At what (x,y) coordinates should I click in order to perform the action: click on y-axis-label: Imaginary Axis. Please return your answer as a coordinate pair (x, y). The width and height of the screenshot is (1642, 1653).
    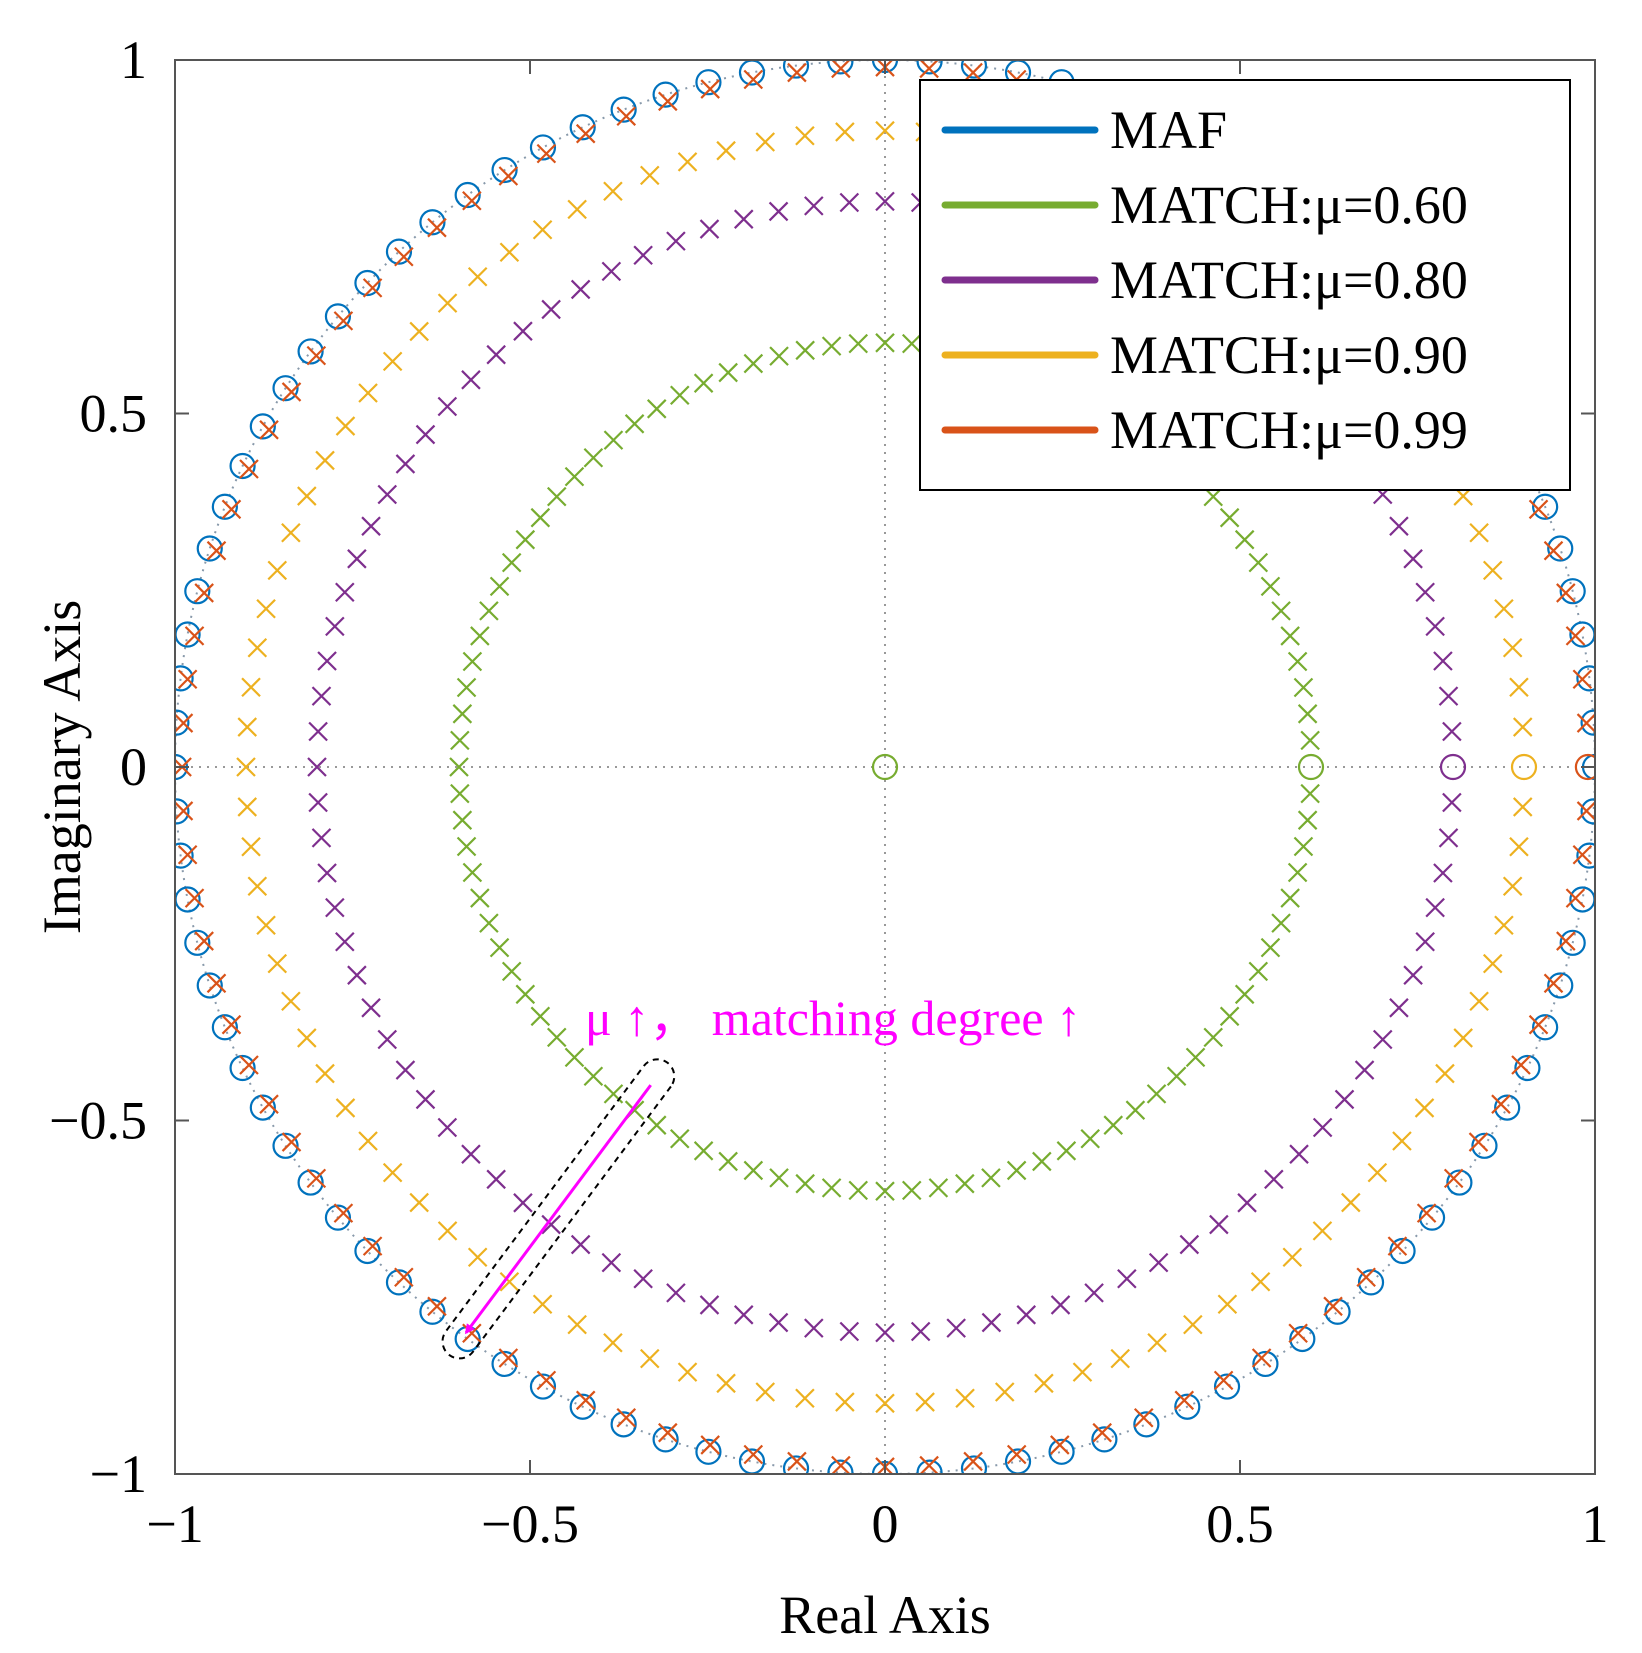
    Looking at the image, I should click on (62, 767).